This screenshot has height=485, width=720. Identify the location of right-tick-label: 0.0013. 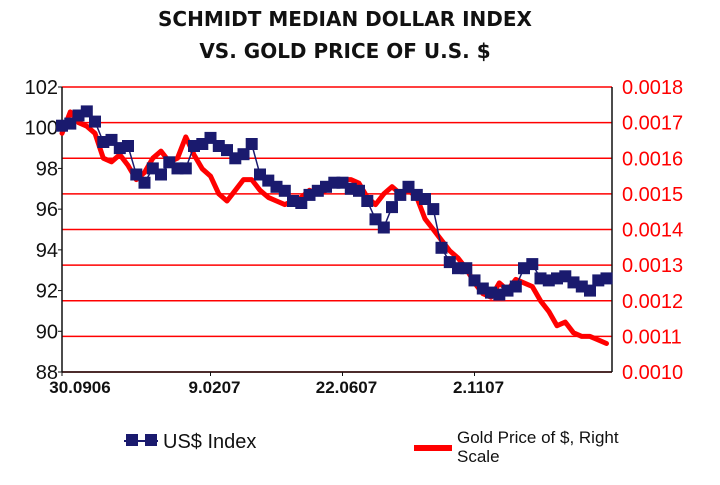
(652, 266).